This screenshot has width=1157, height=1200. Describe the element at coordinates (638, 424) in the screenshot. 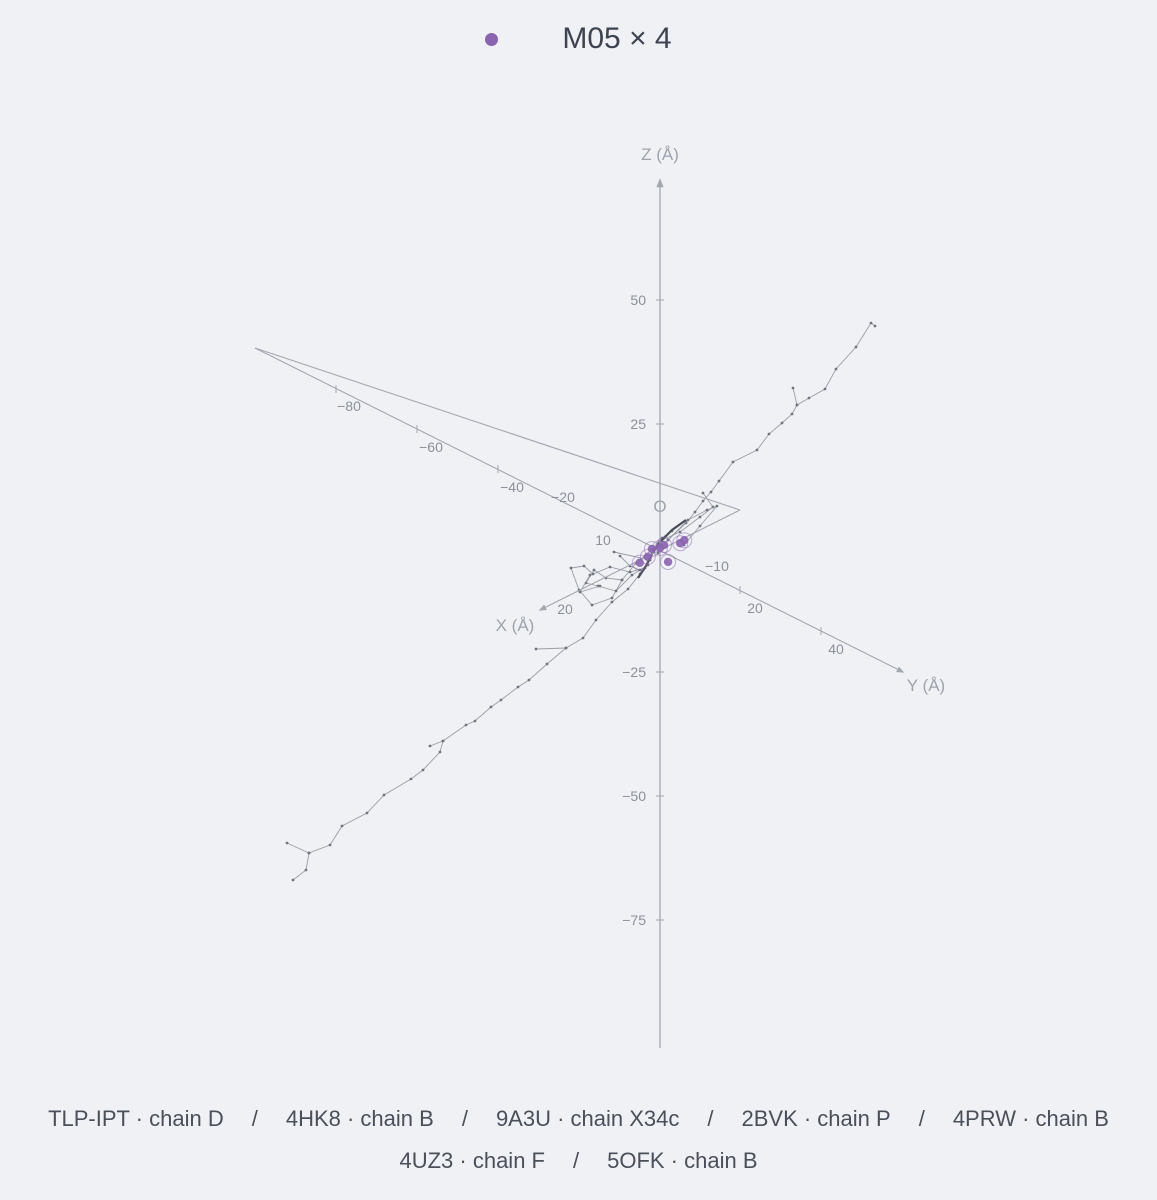

I see `z-tick-label: 25` at that location.